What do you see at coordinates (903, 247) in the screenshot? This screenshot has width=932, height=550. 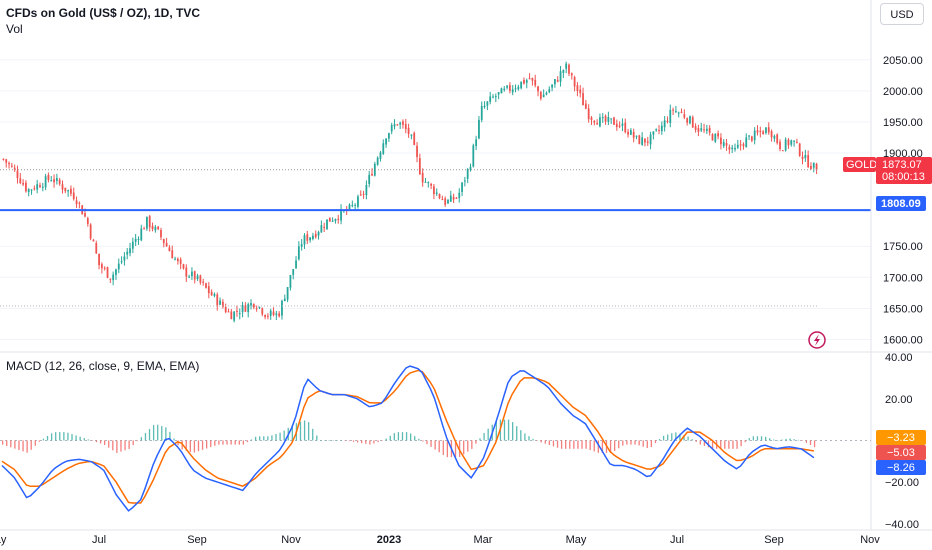 I see `price-tick-label: 1750.00` at bounding box center [903, 247].